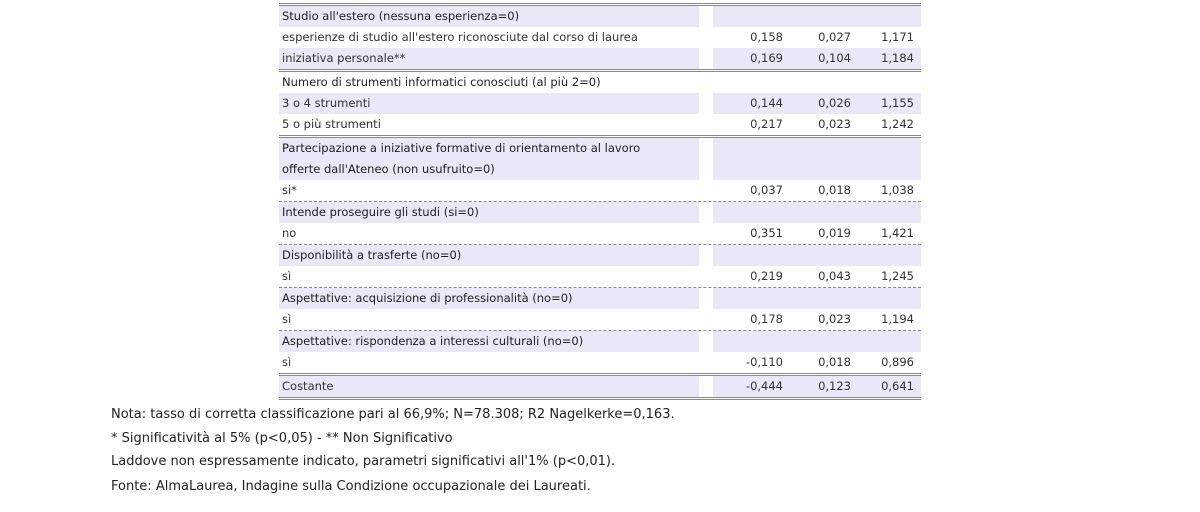 The image size is (1200, 512). I want to click on odds-ratio-cell: 1,171, so click(897, 37).